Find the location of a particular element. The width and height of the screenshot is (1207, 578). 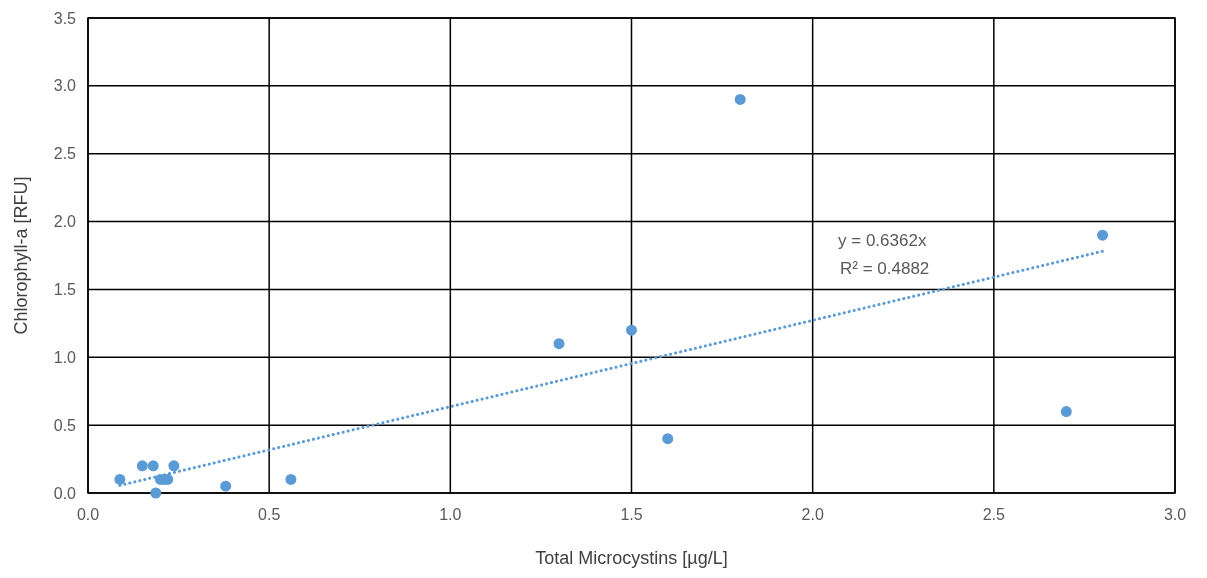

y-axis-title: Chlorophyll-a [RFU] is located at coordinates (21, 255).